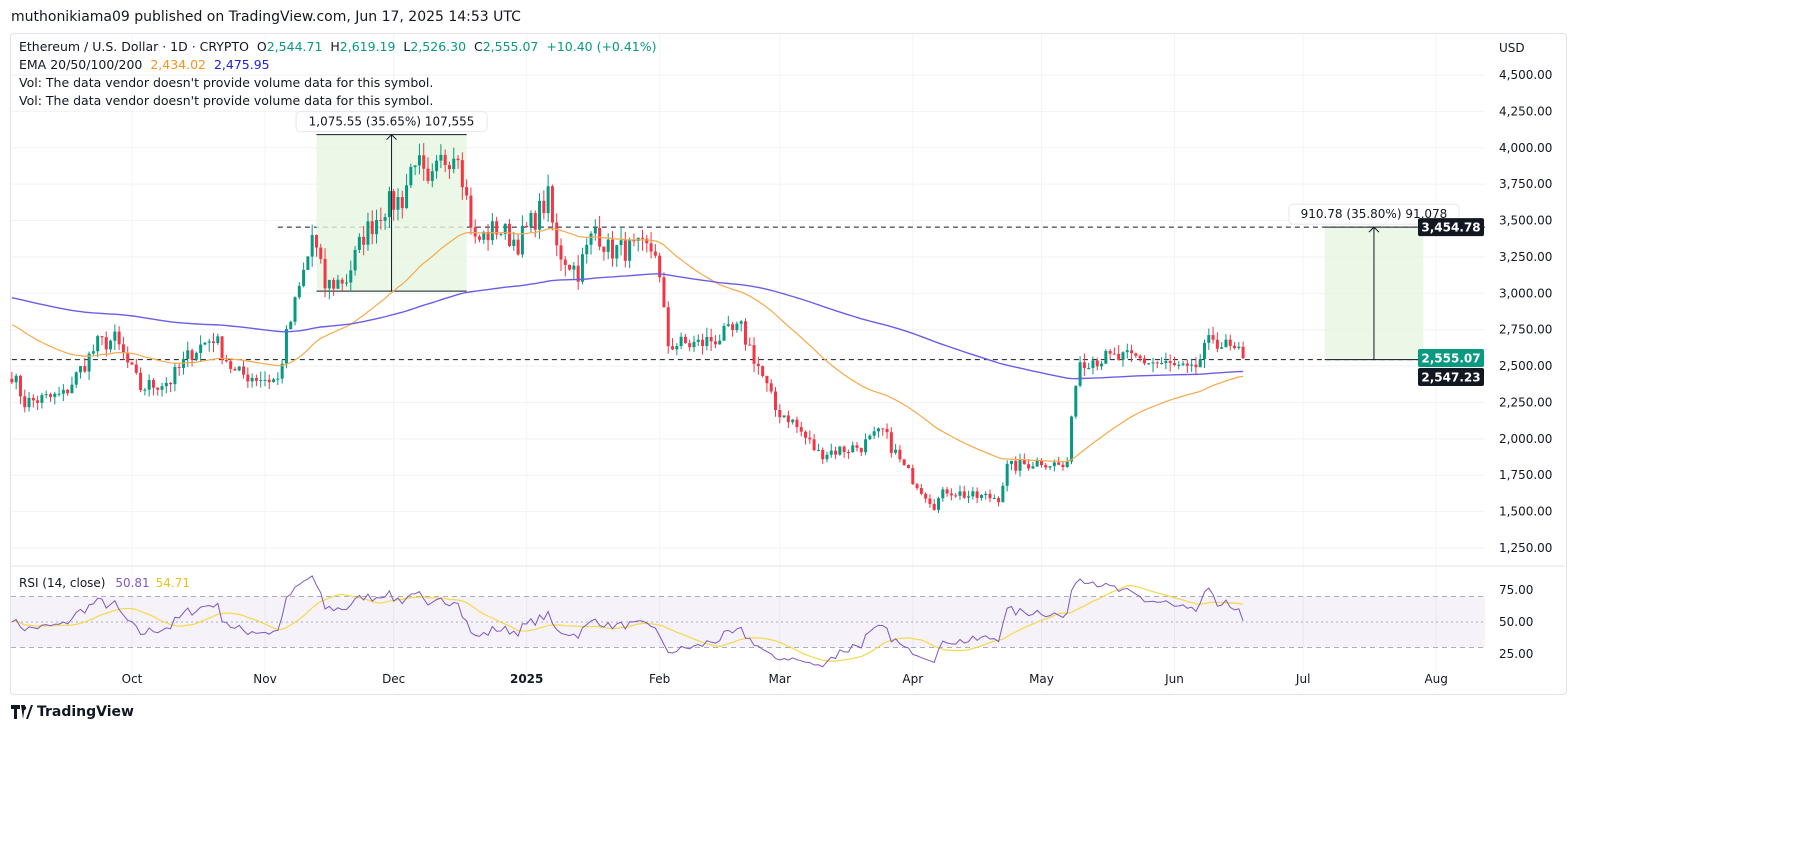 Image resolution: width=1814 pixels, height=847 pixels. I want to click on y-tick-label: 1,250.00, so click(1525, 548).